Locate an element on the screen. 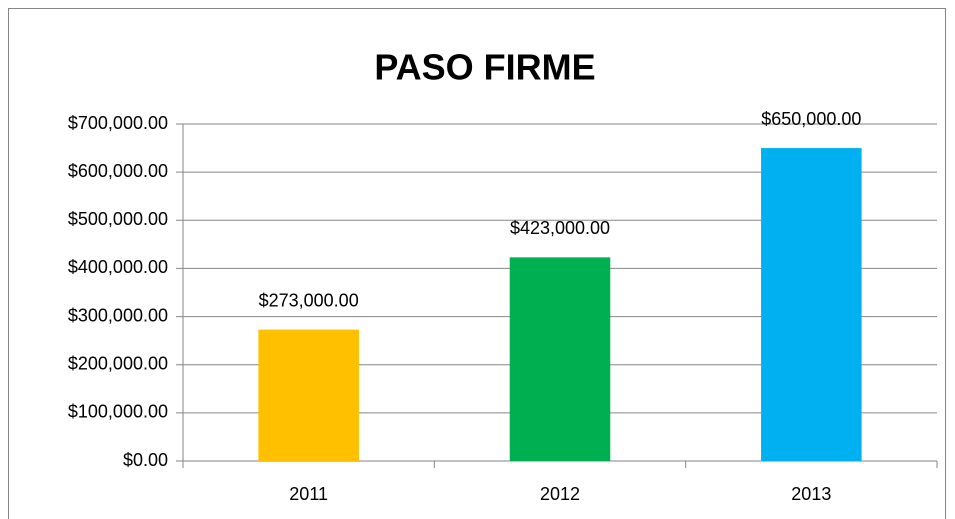 This screenshot has height=519, width=955. data-label: $423,000.00 is located at coordinates (560, 228).